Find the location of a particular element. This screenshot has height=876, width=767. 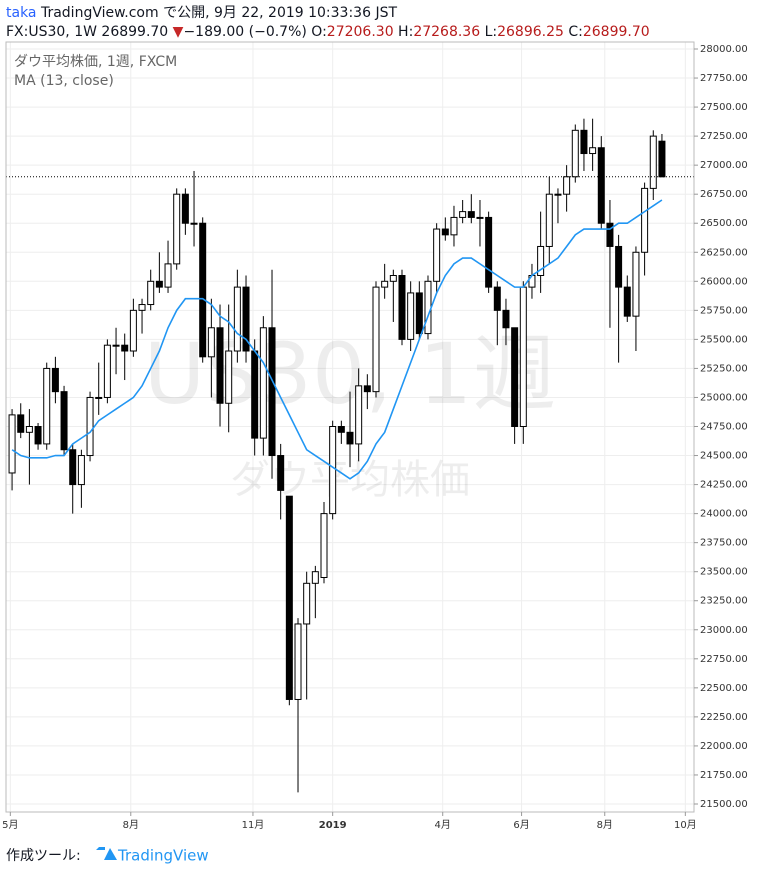

y-tick-label: 25250.00 is located at coordinates (724, 368).